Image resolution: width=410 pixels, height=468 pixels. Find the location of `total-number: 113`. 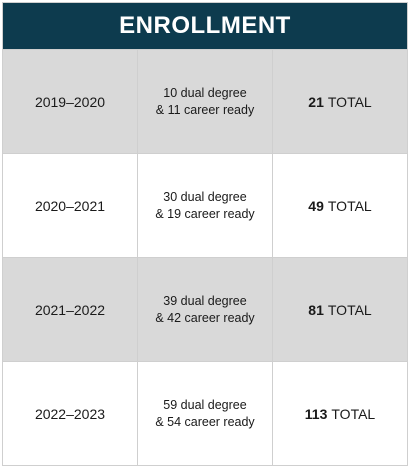

total-number: 113 is located at coordinates (316, 413).